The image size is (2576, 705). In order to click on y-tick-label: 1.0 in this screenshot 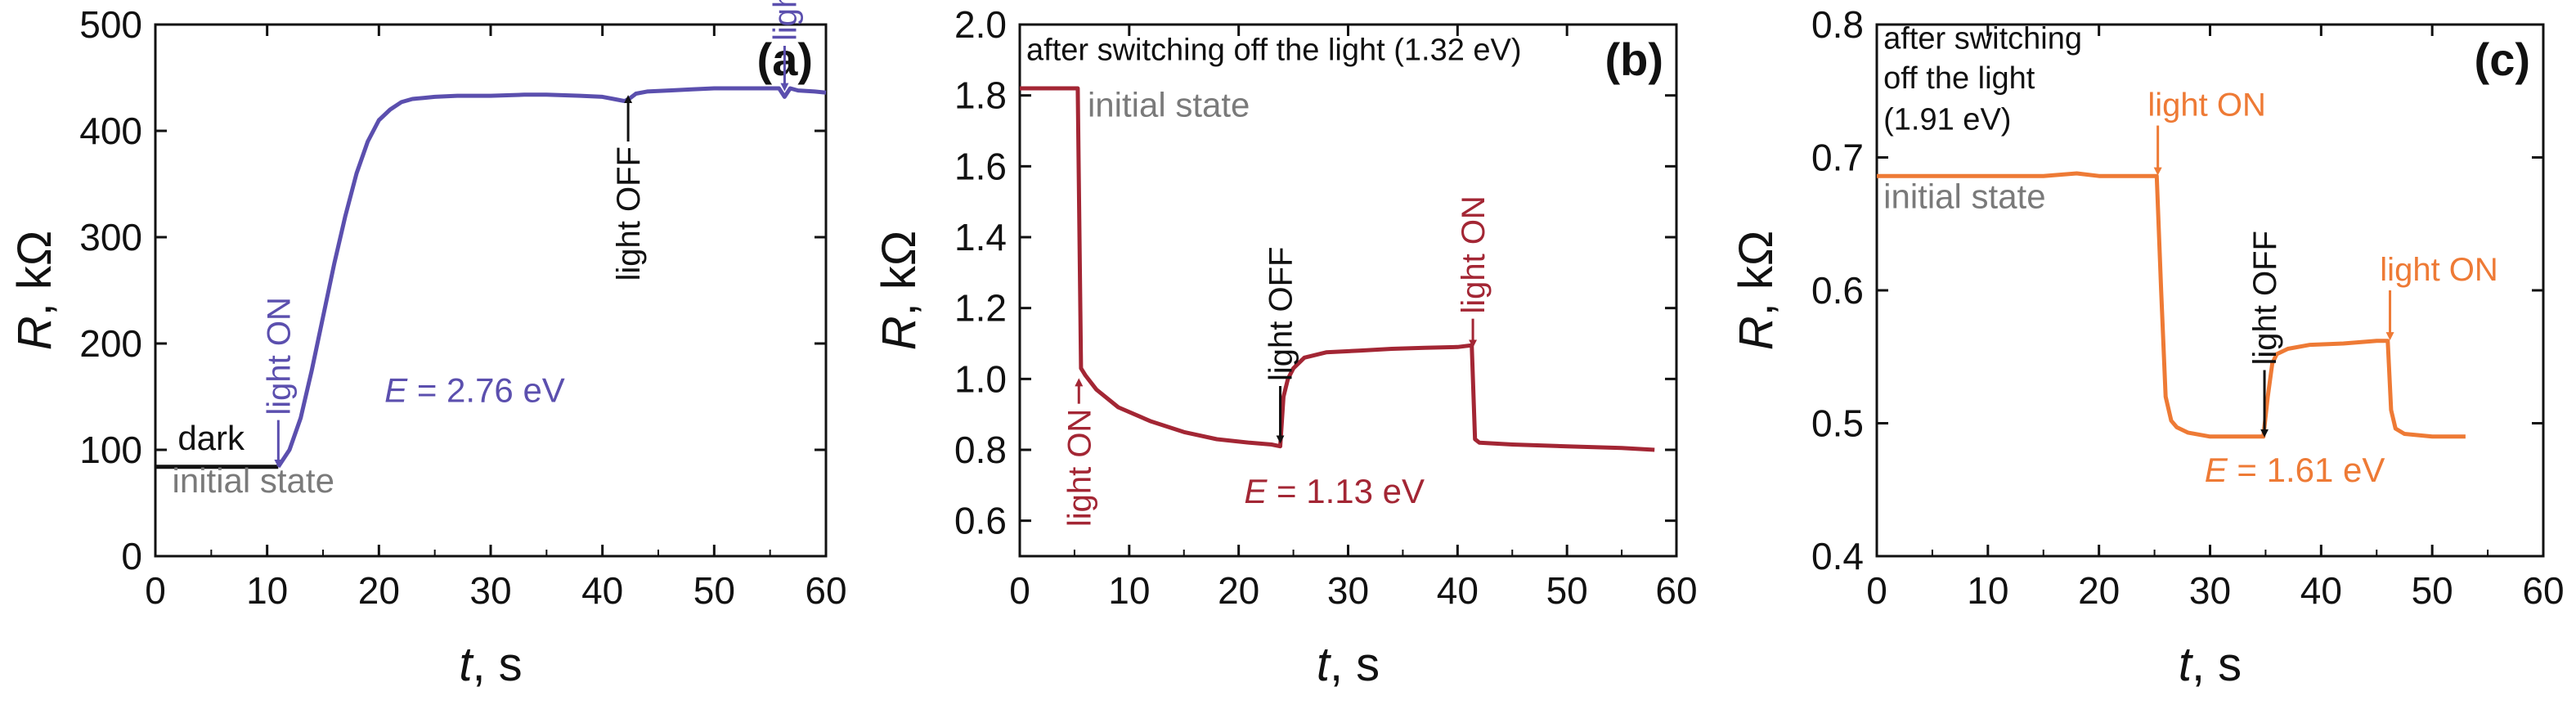, I will do `click(980, 378)`.